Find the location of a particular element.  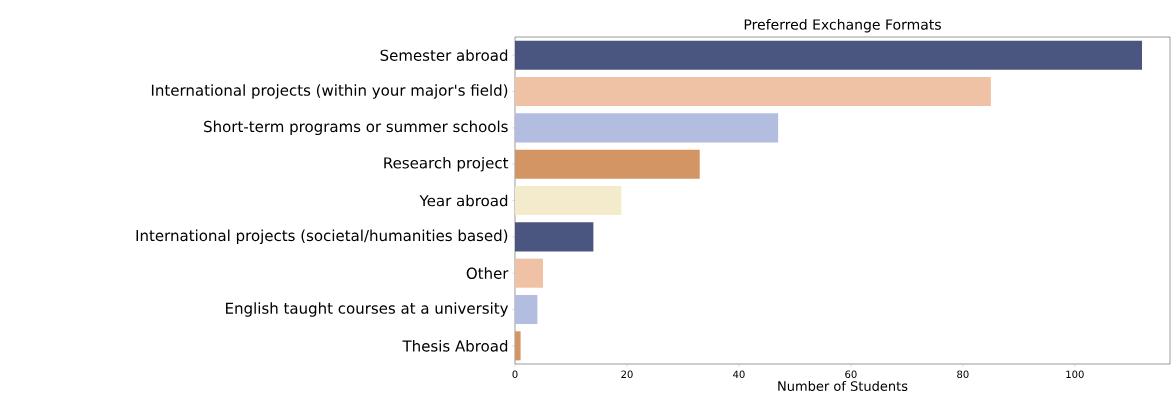

chart-title: Preferred Exchange Formats is located at coordinates (842, 25).